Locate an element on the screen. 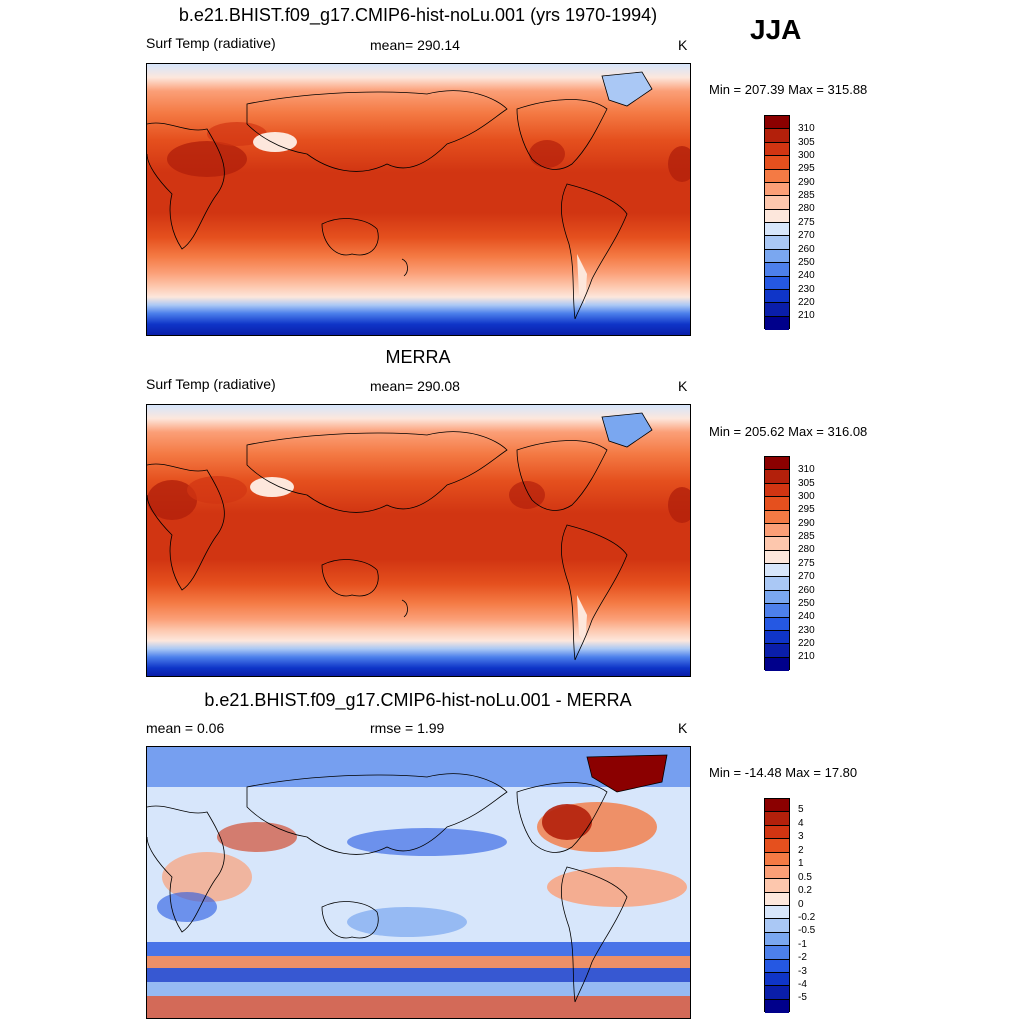  panel-diff-colorbar is located at coordinates (777, 905).